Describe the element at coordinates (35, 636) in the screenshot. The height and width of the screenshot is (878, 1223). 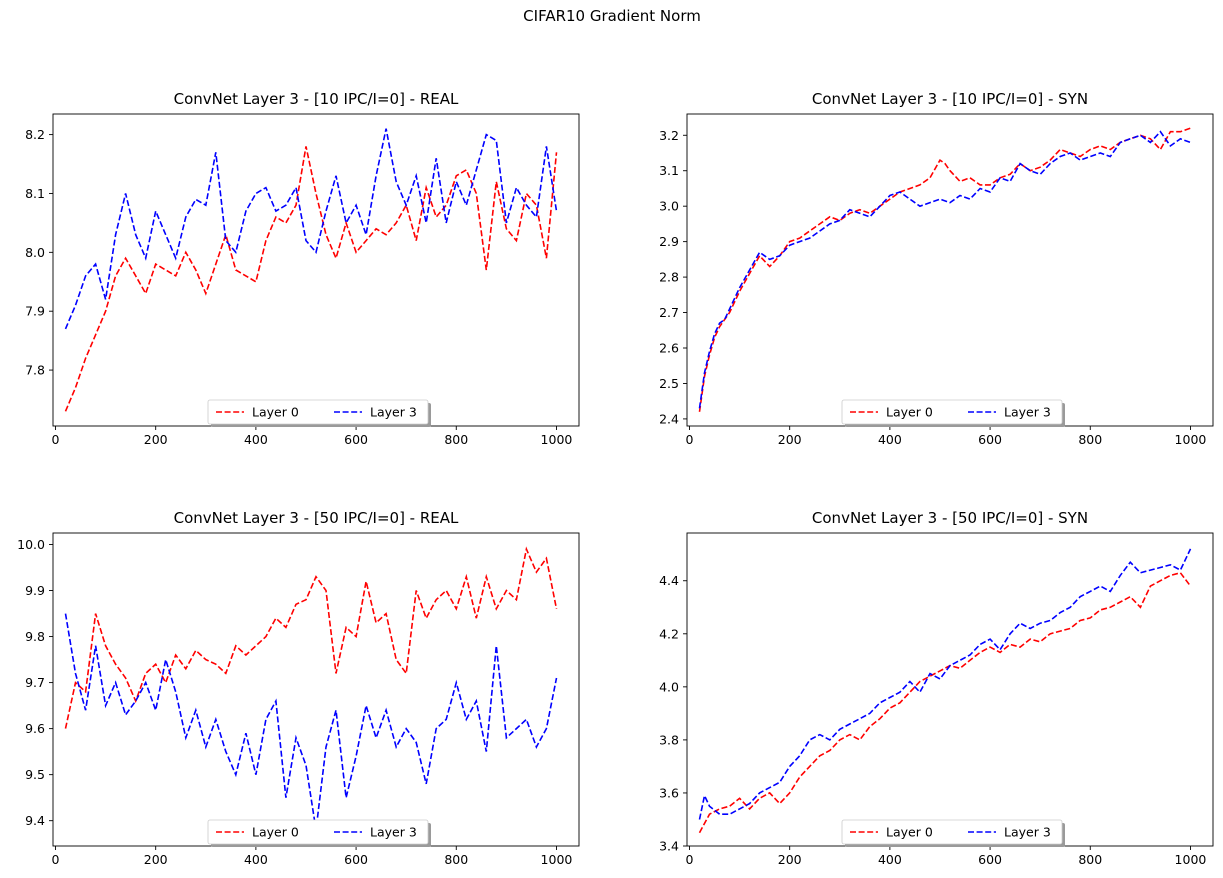
I see `y-tick-label: 9.8` at that location.